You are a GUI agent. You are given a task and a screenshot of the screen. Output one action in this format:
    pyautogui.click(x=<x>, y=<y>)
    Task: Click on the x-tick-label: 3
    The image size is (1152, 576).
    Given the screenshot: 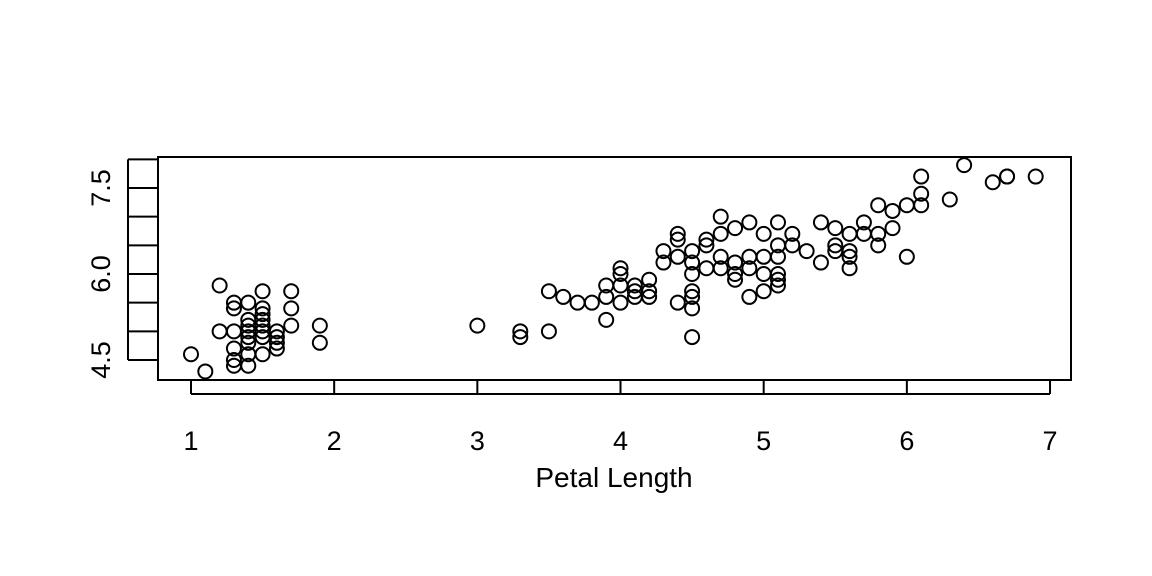 What is the action you would take?
    pyautogui.click(x=477, y=441)
    